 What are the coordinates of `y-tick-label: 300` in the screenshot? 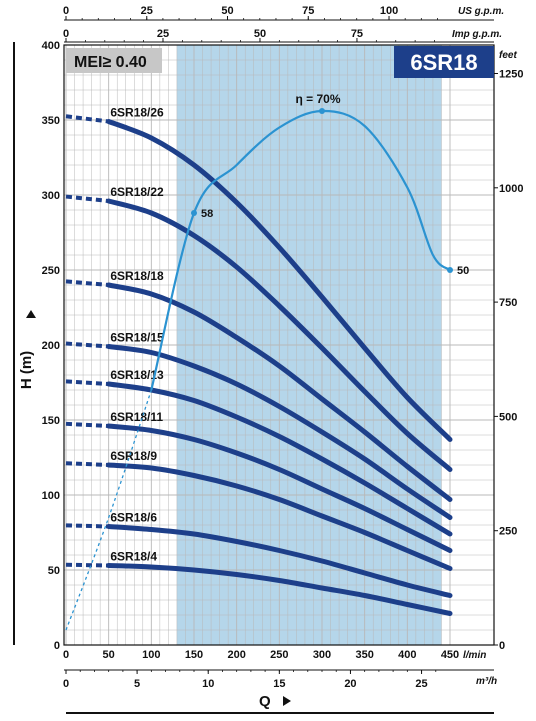 It's located at (51, 196).